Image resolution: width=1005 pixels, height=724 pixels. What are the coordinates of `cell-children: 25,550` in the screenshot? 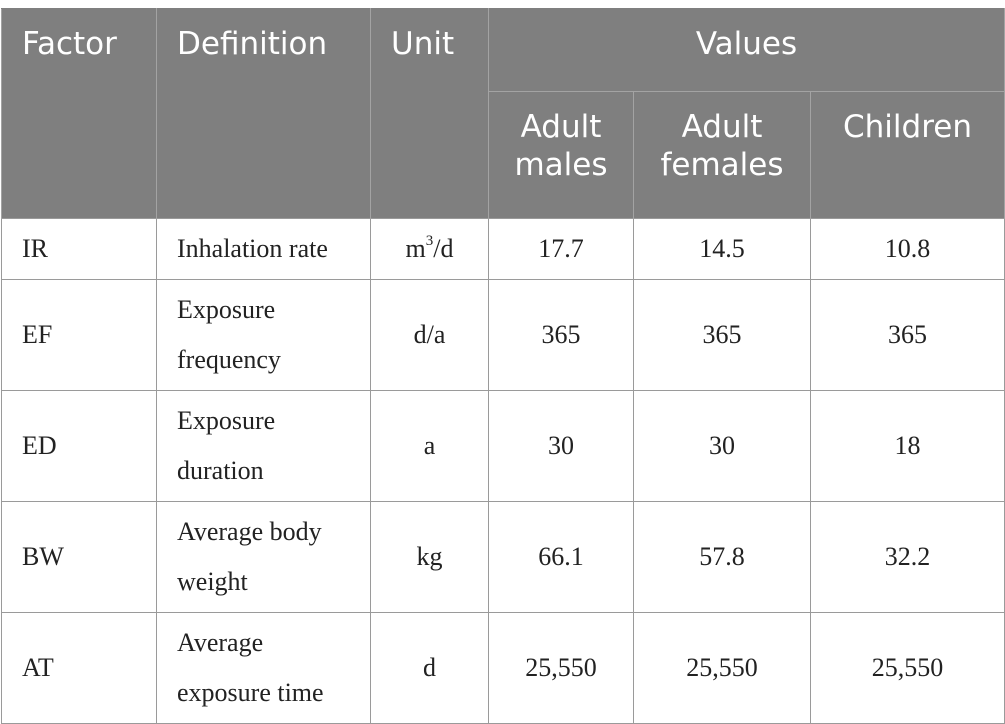 It's located at (907, 668).